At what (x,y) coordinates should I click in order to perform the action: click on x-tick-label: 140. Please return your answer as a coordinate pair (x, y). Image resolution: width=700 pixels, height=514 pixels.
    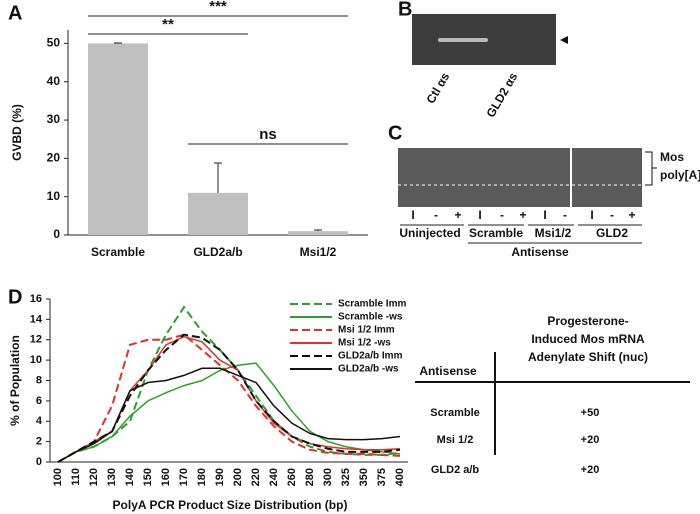
    Looking at the image, I should click on (130, 477).